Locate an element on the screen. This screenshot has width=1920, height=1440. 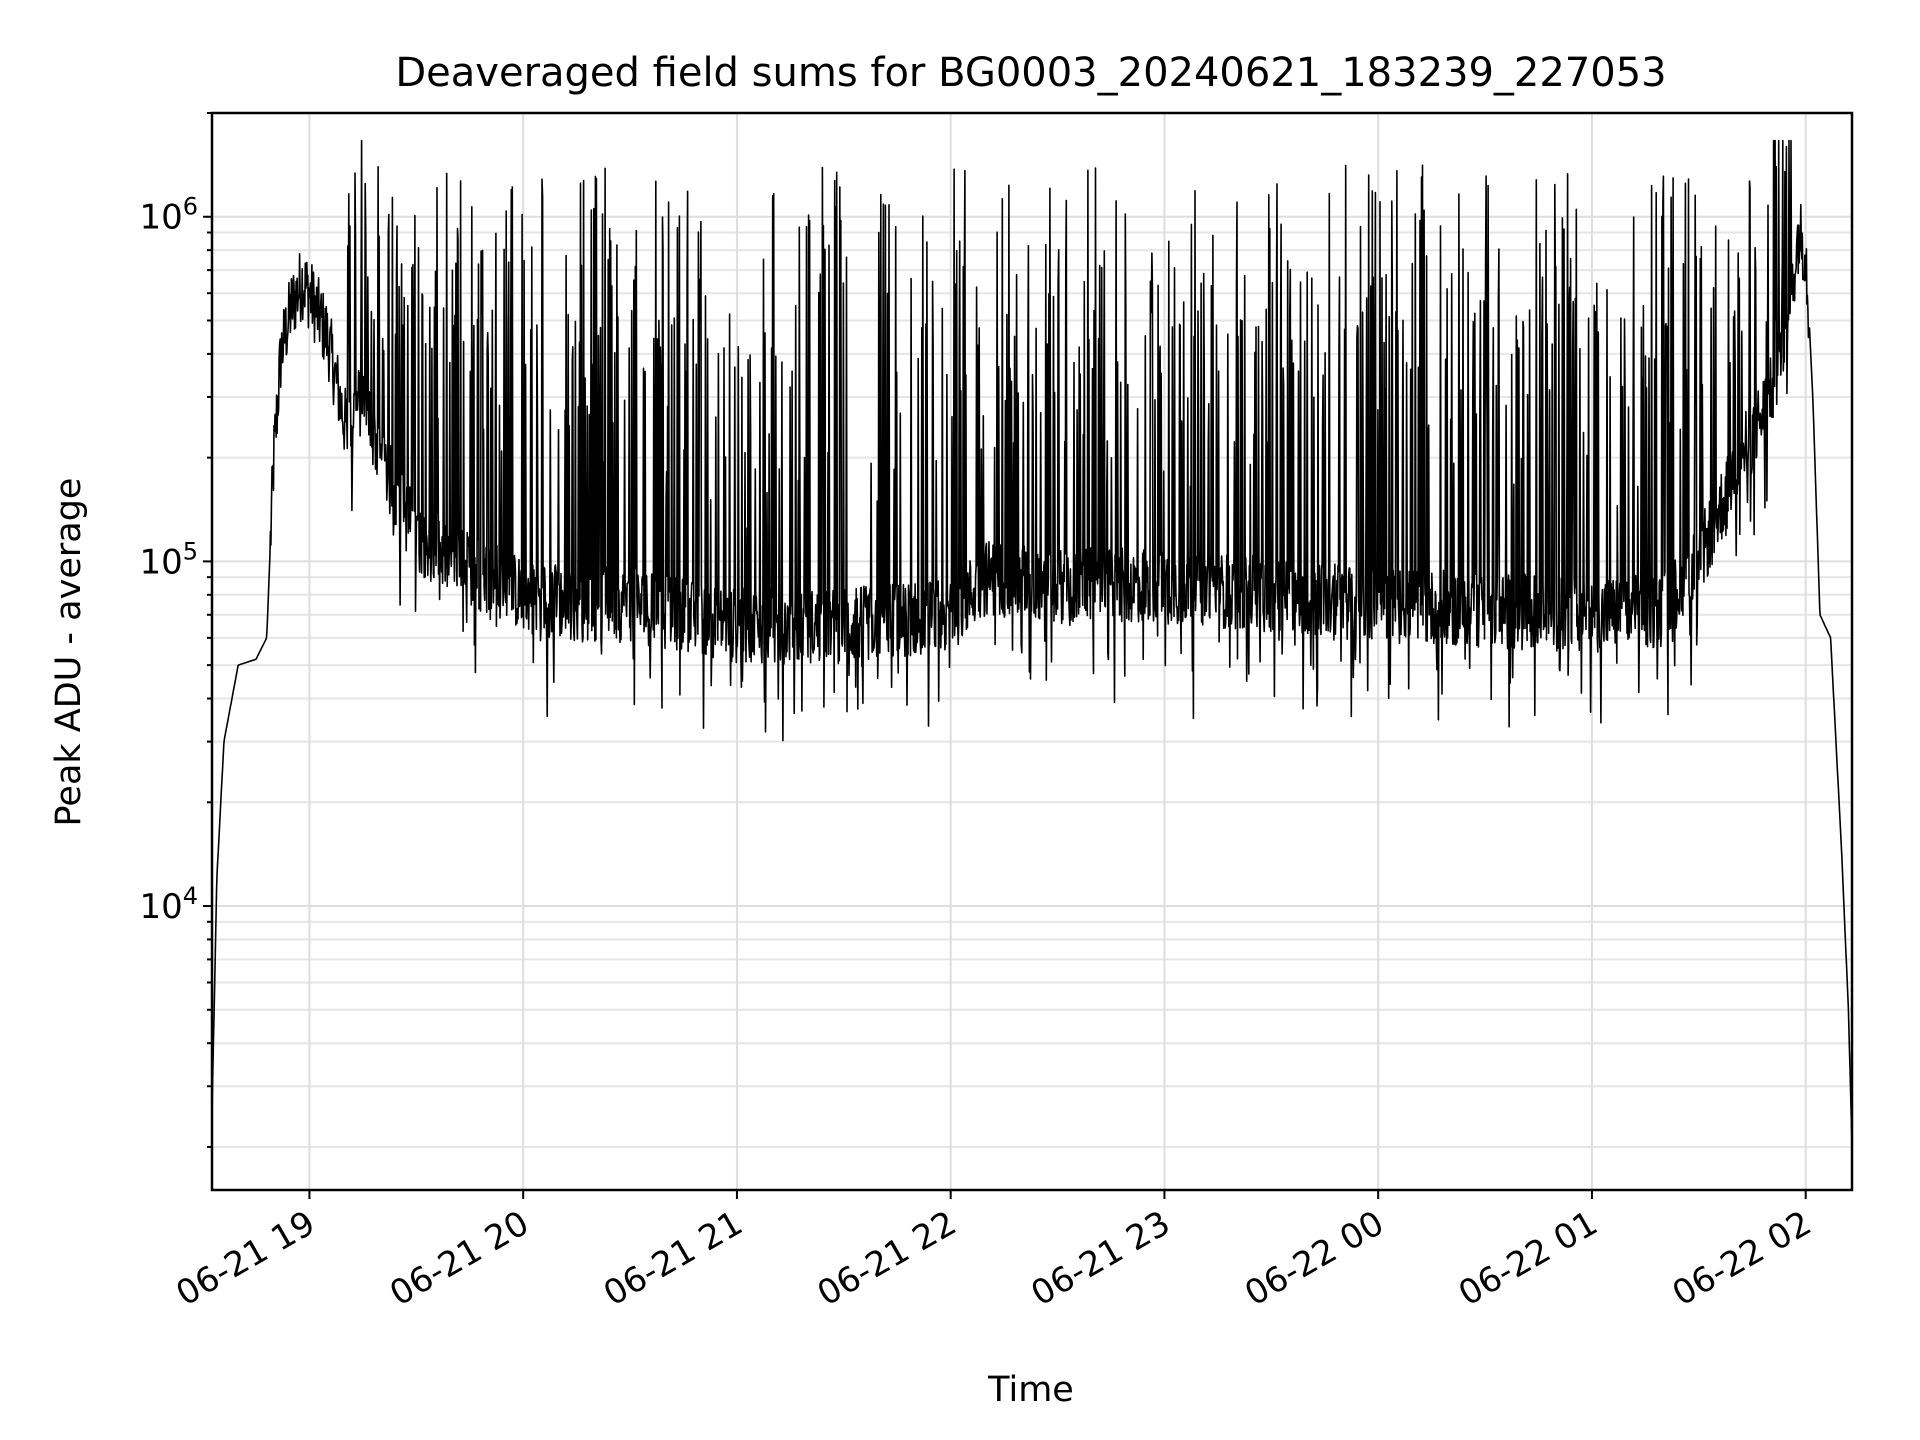
x-tick-label: 06-22 02 is located at coordinates (1742, 1258).